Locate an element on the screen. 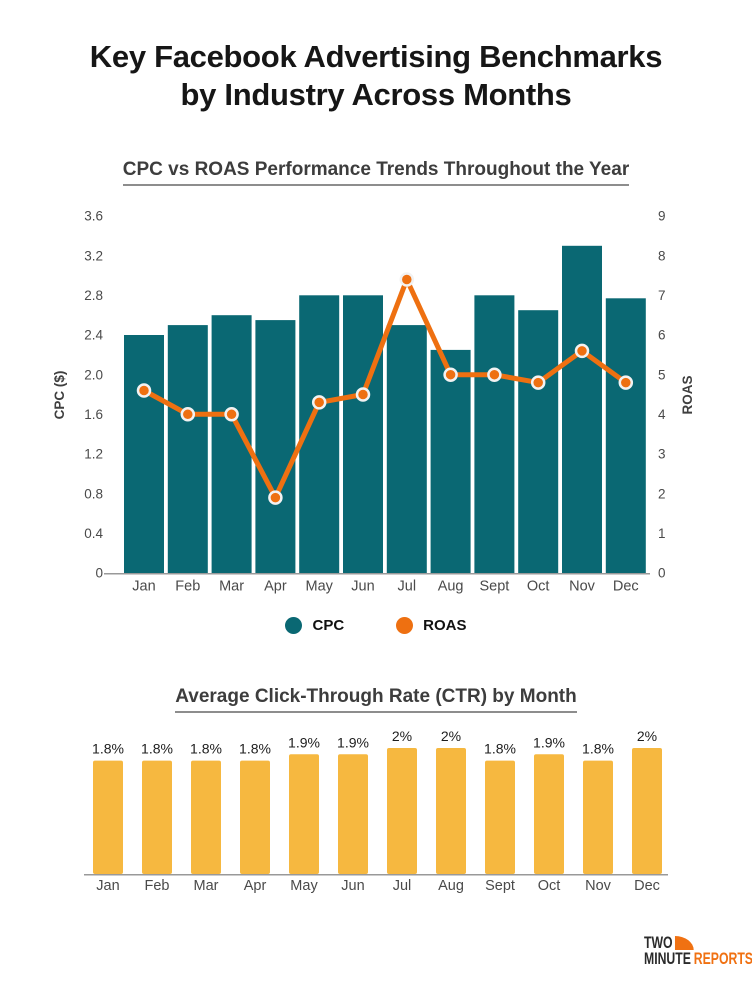 The width and height of the screenshot is (752, 988). x-axis-month-label: Mar is located at coordinates (206, 886).